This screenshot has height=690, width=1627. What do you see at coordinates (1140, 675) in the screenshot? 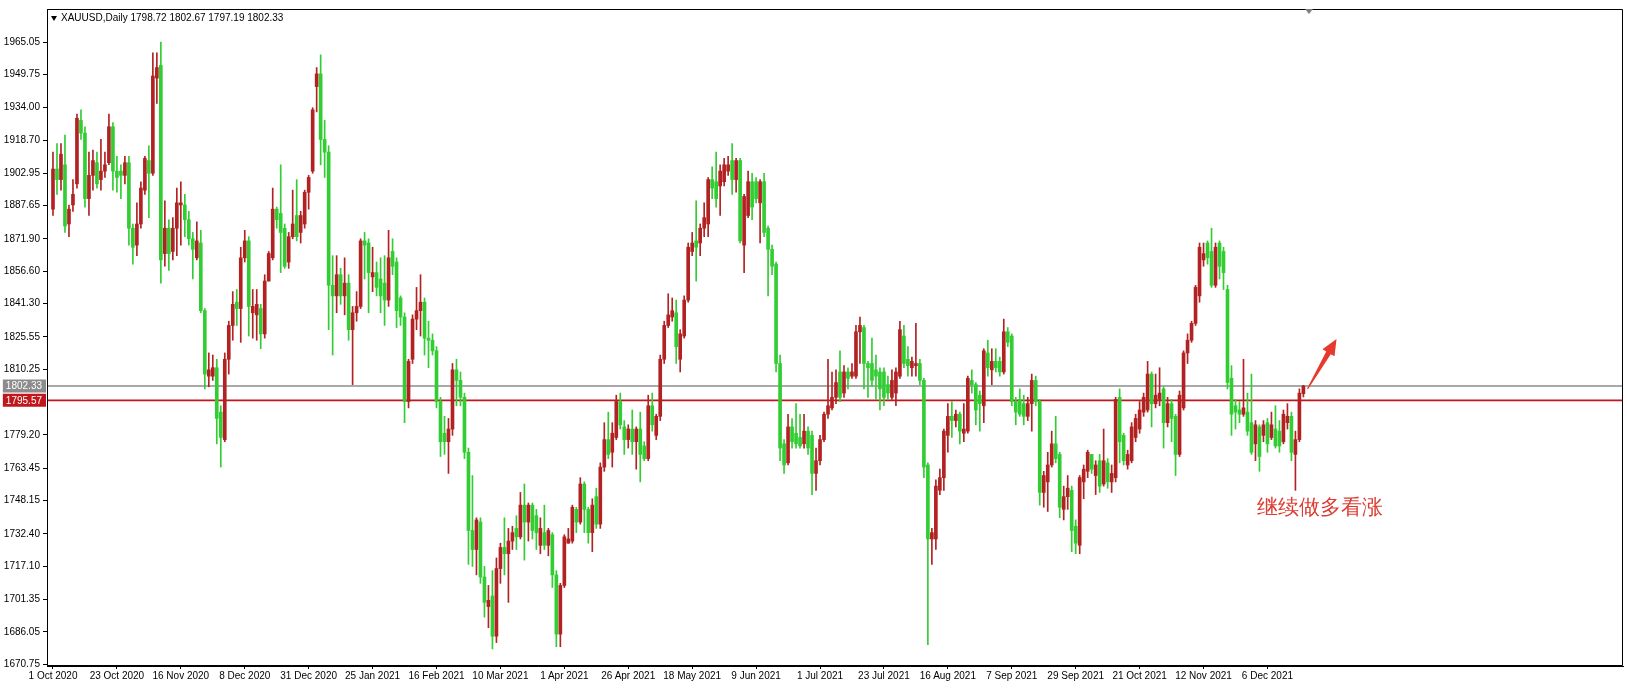
I see `x-tick-label: 21 Oct 2021` at bounding box center [1140, 675].